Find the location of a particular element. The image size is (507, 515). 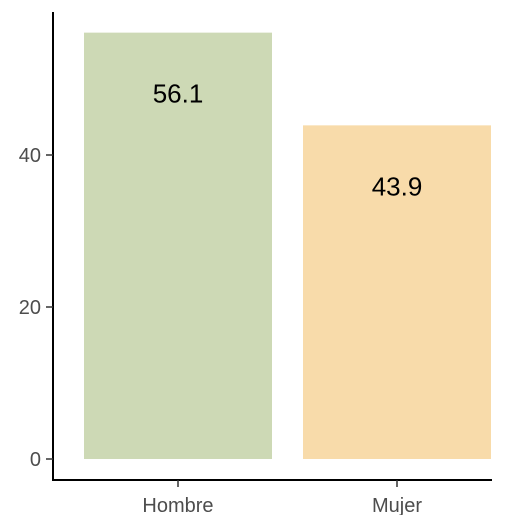

y-ticks-group: 0 20 40 is located at coordinates (36, 308).